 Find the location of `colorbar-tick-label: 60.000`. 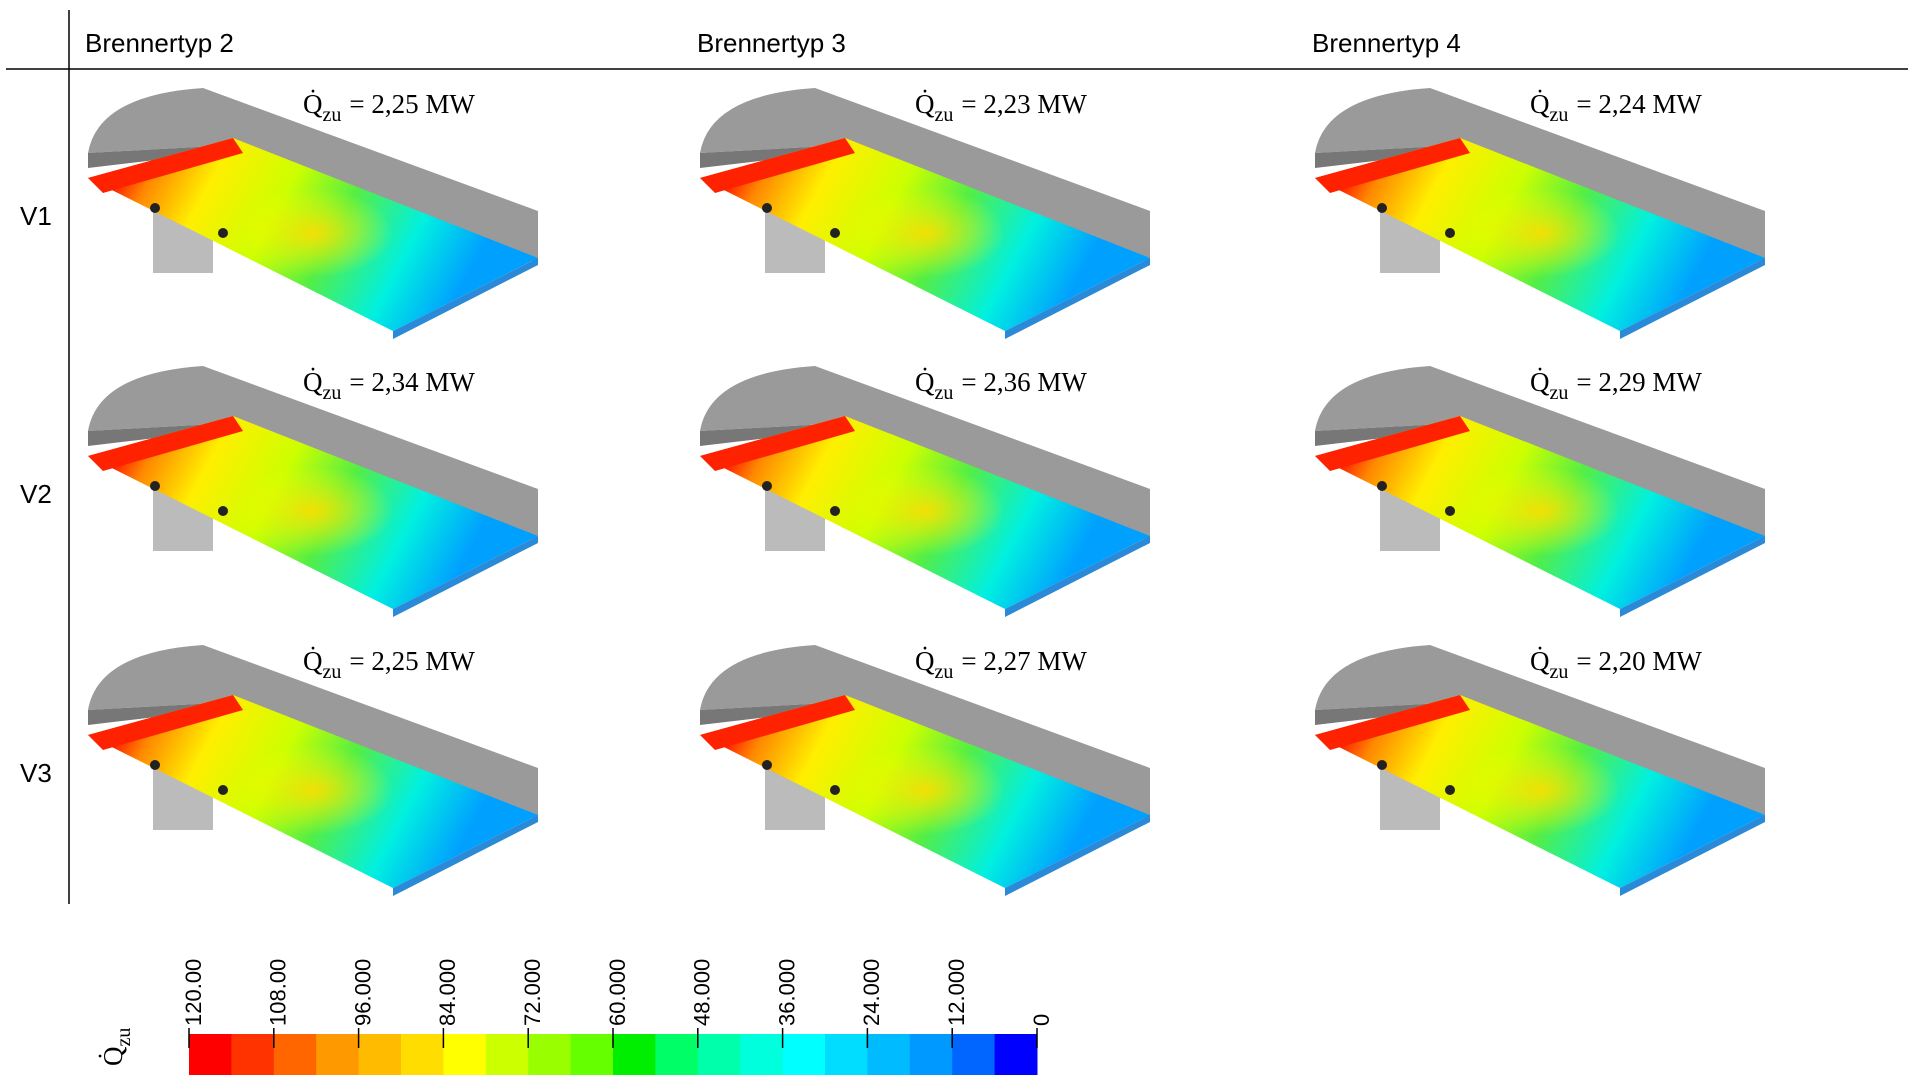

colorbar-tick-label: 60.000 is located at coordinates (617, 992).